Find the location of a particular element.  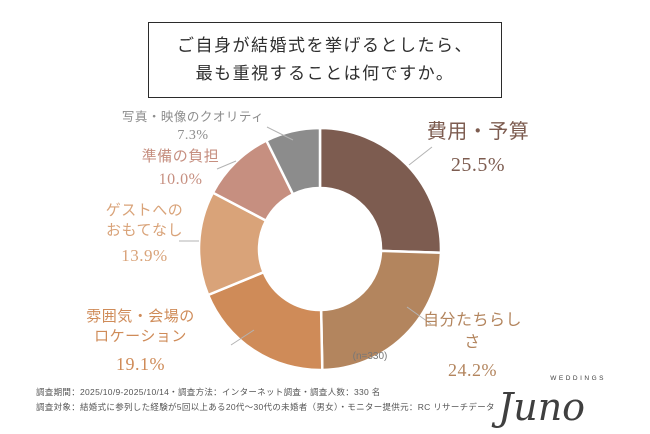

segment-label-preparation: 準備の負担 10.0% is located at coordinates (180, 169).